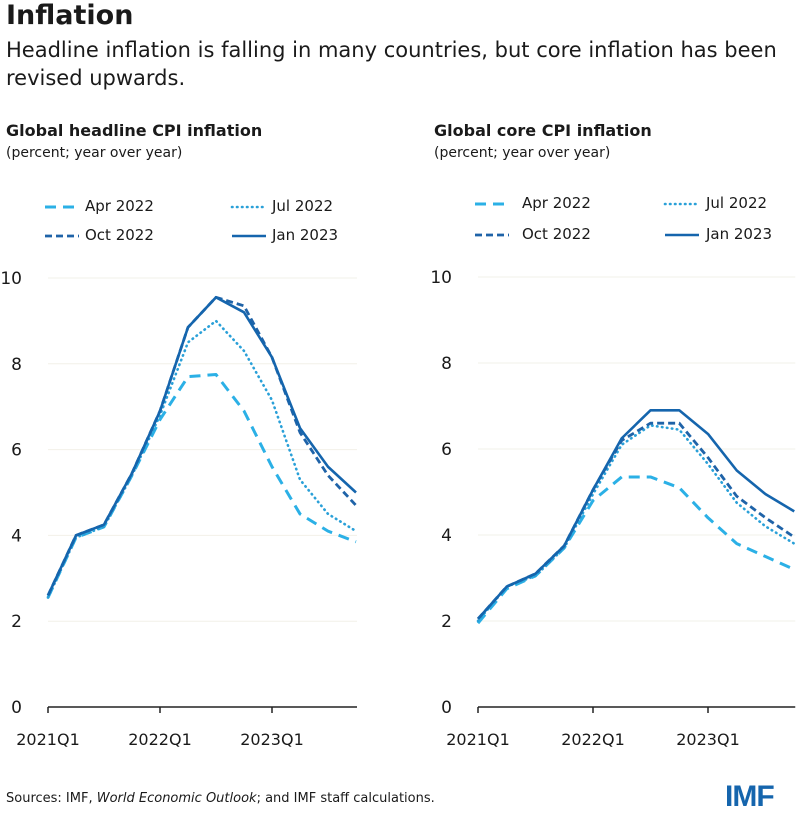 The height and width of the screenshot is (817, 800). I want to click on imf-logo: IMF, so click(750, 796).